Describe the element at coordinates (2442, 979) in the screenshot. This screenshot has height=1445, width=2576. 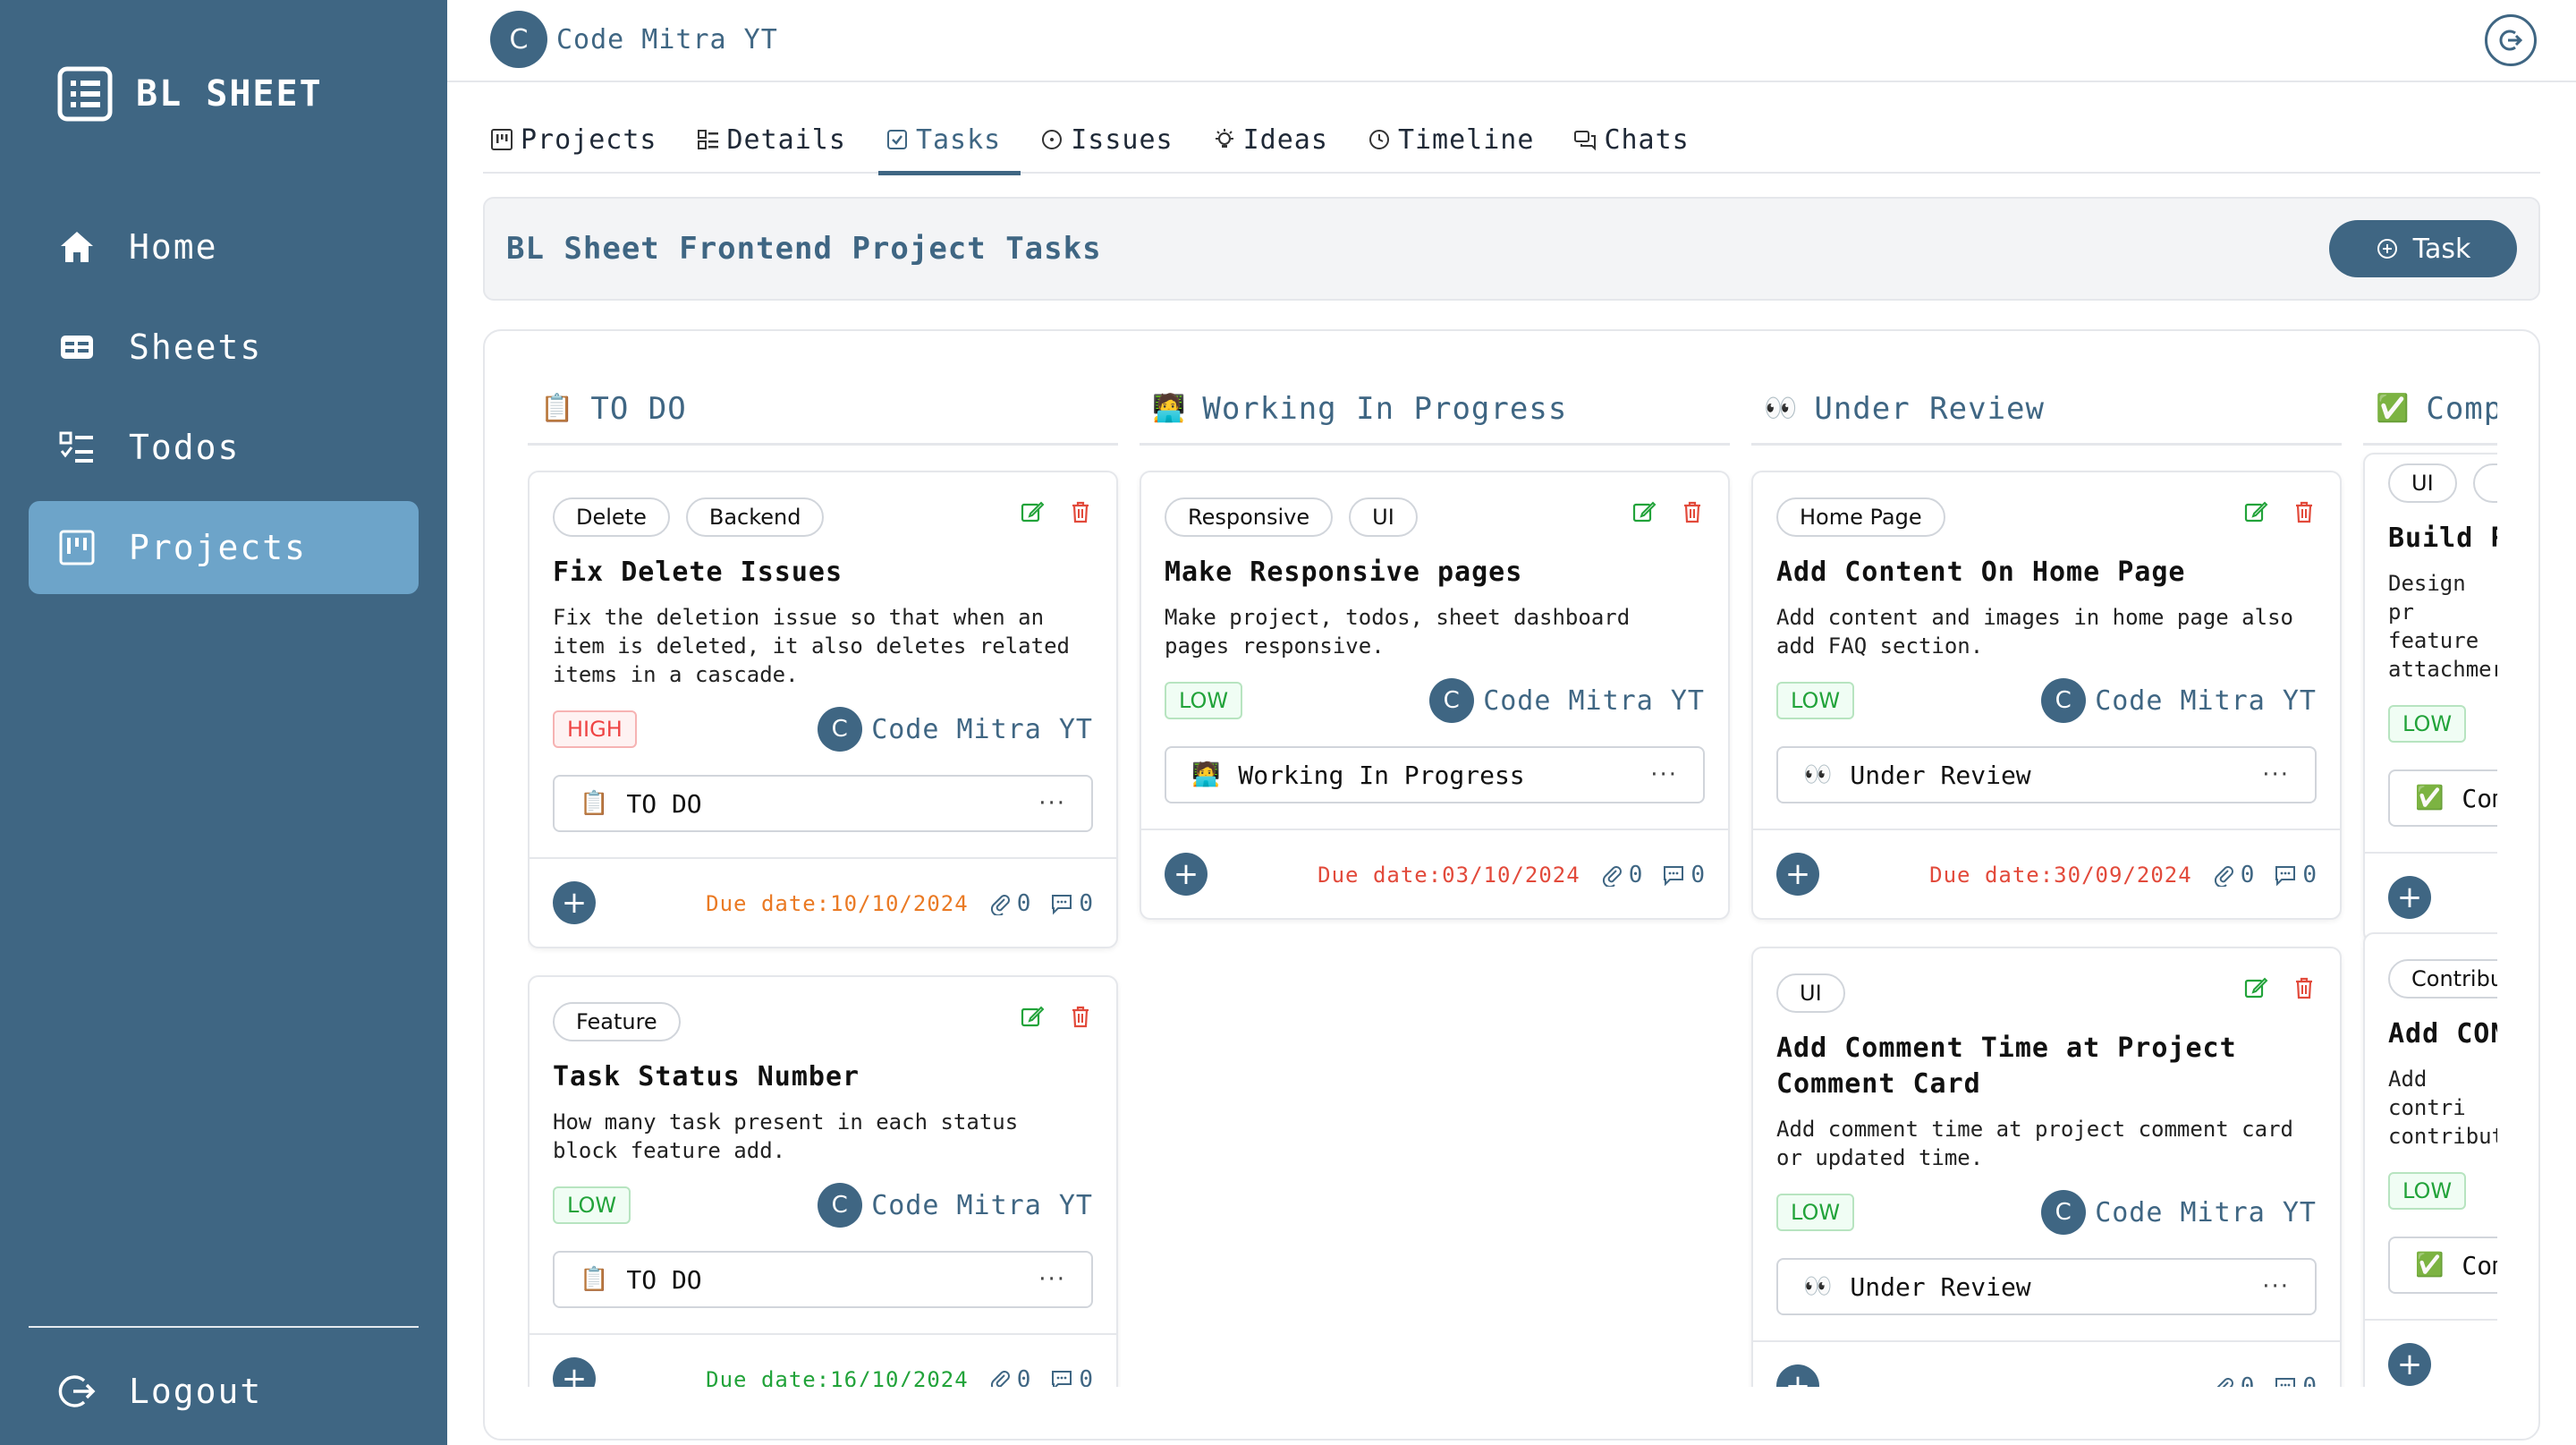
I see `tag-pill: Contribu` at that location.